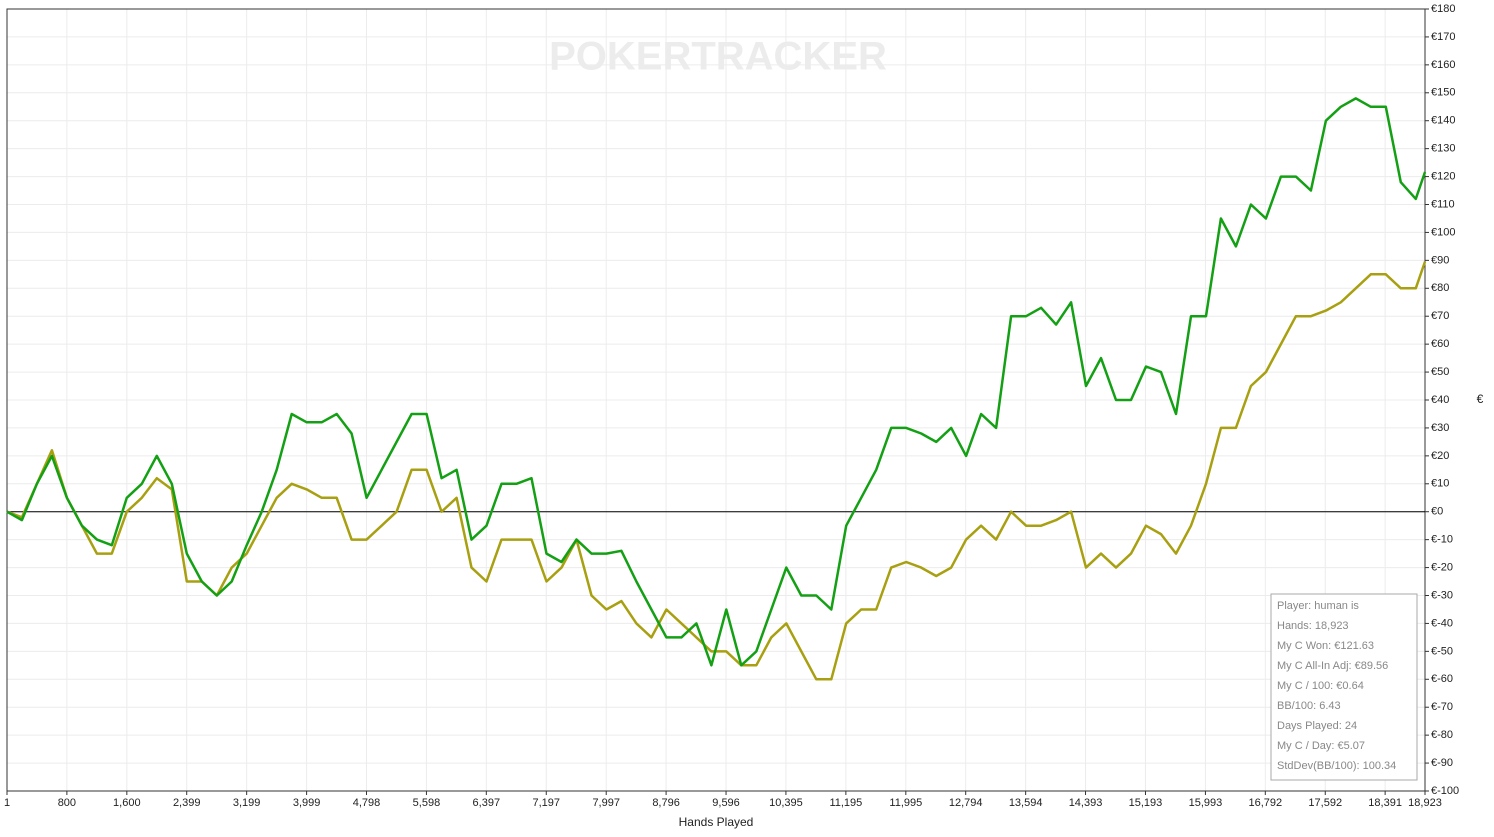 The height and width of the screenshot is (837, 1494). I want to click on x-tick-label: 3,999, so click(307, 803).